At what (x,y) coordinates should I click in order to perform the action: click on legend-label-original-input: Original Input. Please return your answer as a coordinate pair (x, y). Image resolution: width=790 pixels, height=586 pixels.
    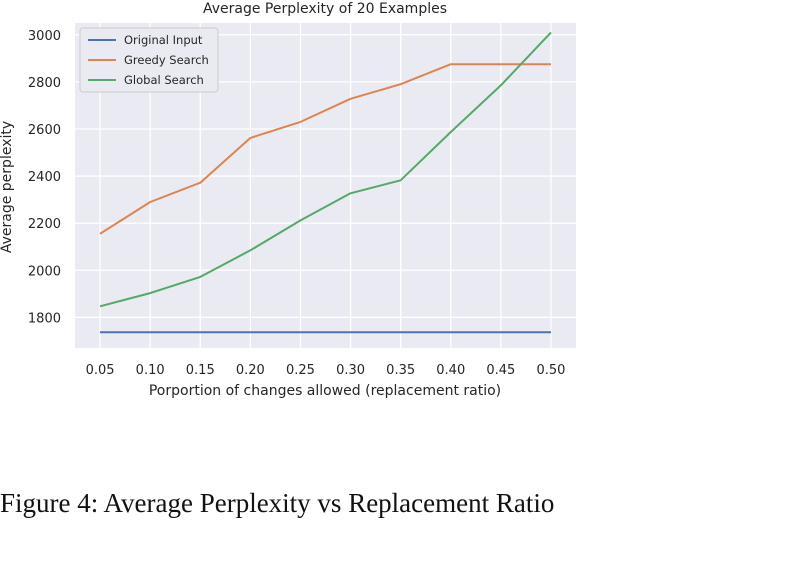
    Looking at the image, I should click on (163, 40).